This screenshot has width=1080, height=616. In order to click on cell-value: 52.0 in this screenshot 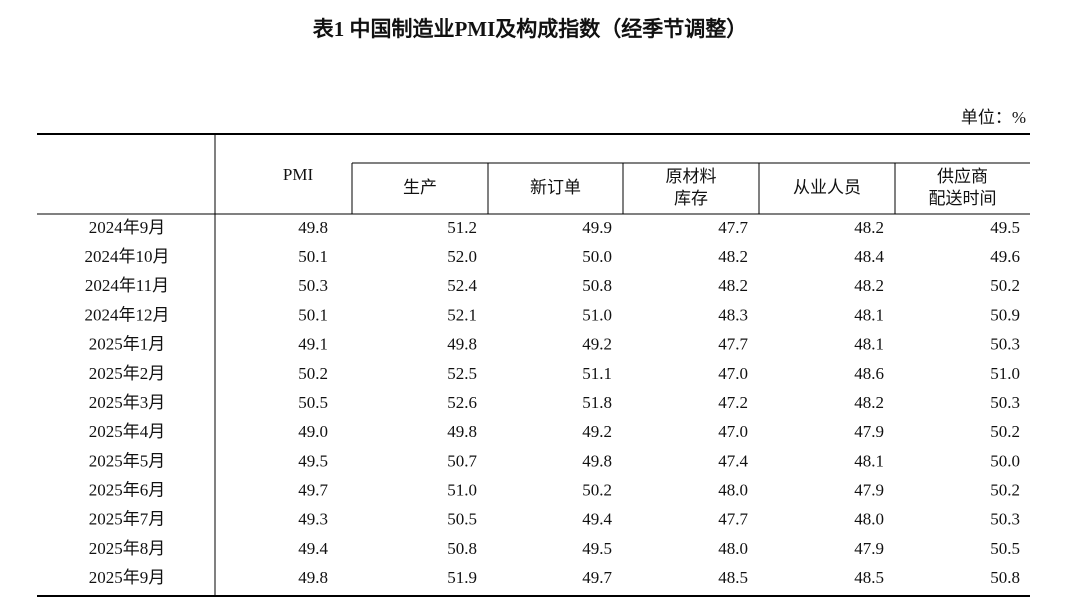, I will do `click(462, 256)`.